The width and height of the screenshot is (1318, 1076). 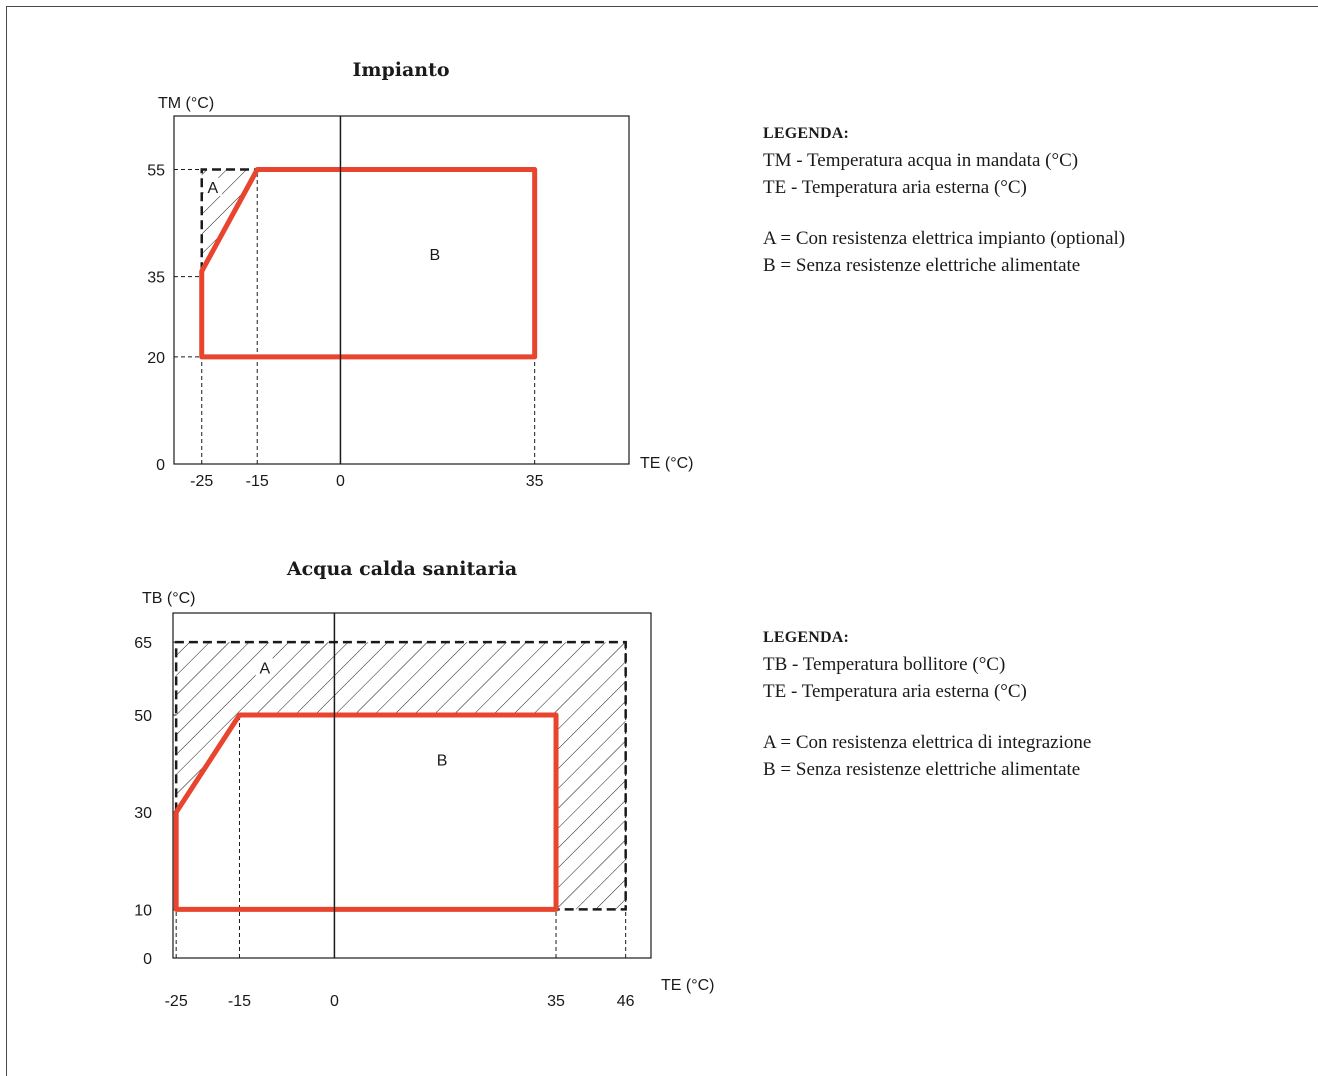 I want to click on y-axis-label: TB (°C), so click(x=169, y=598).